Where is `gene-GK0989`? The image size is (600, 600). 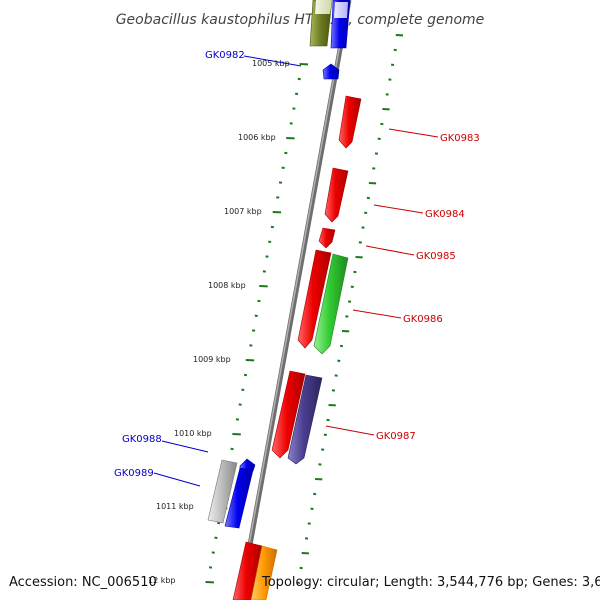
gene-GK0989 is located at coordinates (239, 498).